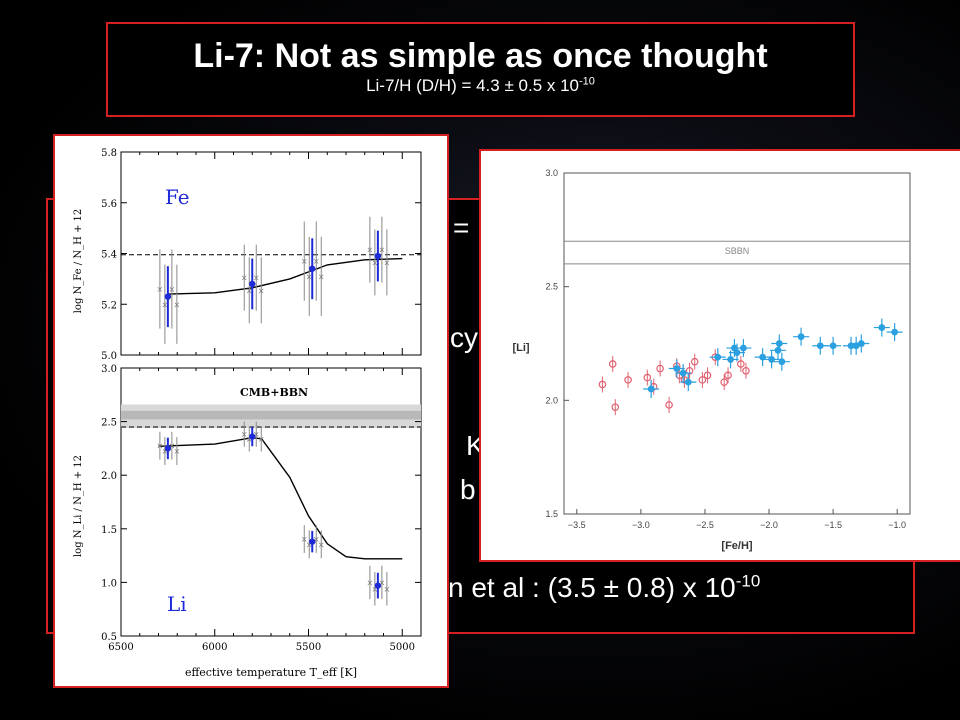 This screenshot has height=720, width=960. Describe the element at coordinates (705, 525) in the screenshot. I see `feh-xtick-label: −2.5` at that location.